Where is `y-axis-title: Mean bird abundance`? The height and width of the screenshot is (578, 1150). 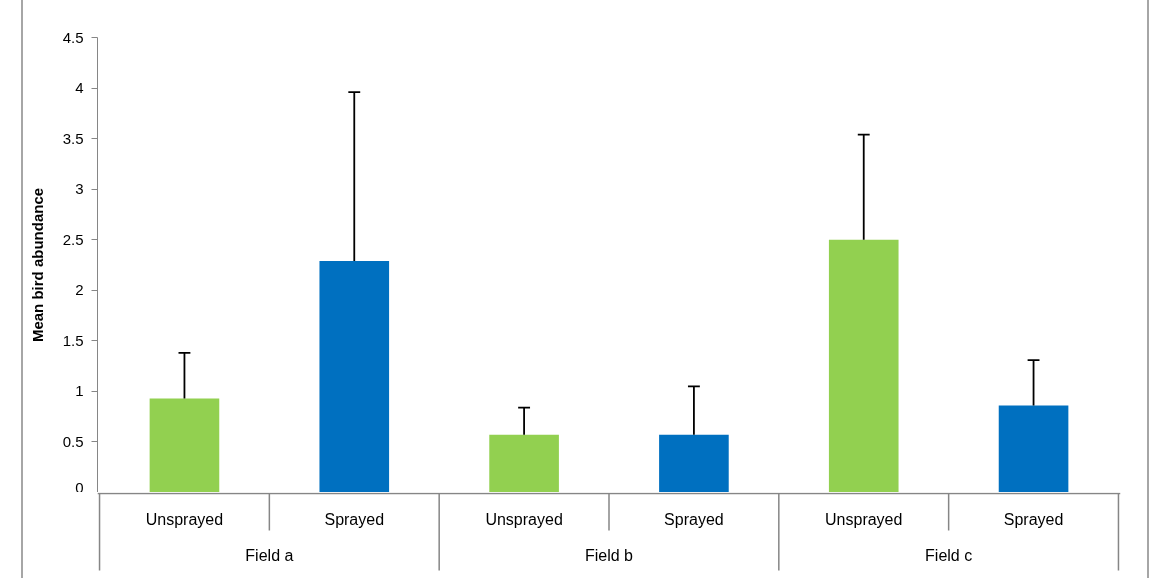
y-axis-title: Mean bird abundance is located at coordinates (37, 265).